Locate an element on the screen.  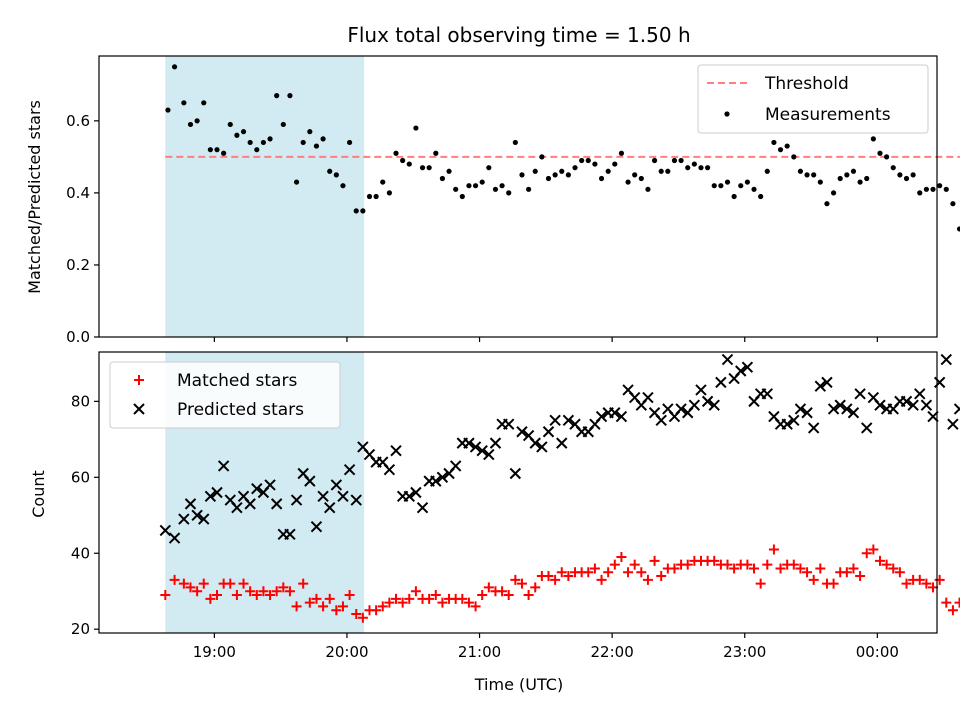
legend-measurement-swatch is located at coordinates (727, 114).